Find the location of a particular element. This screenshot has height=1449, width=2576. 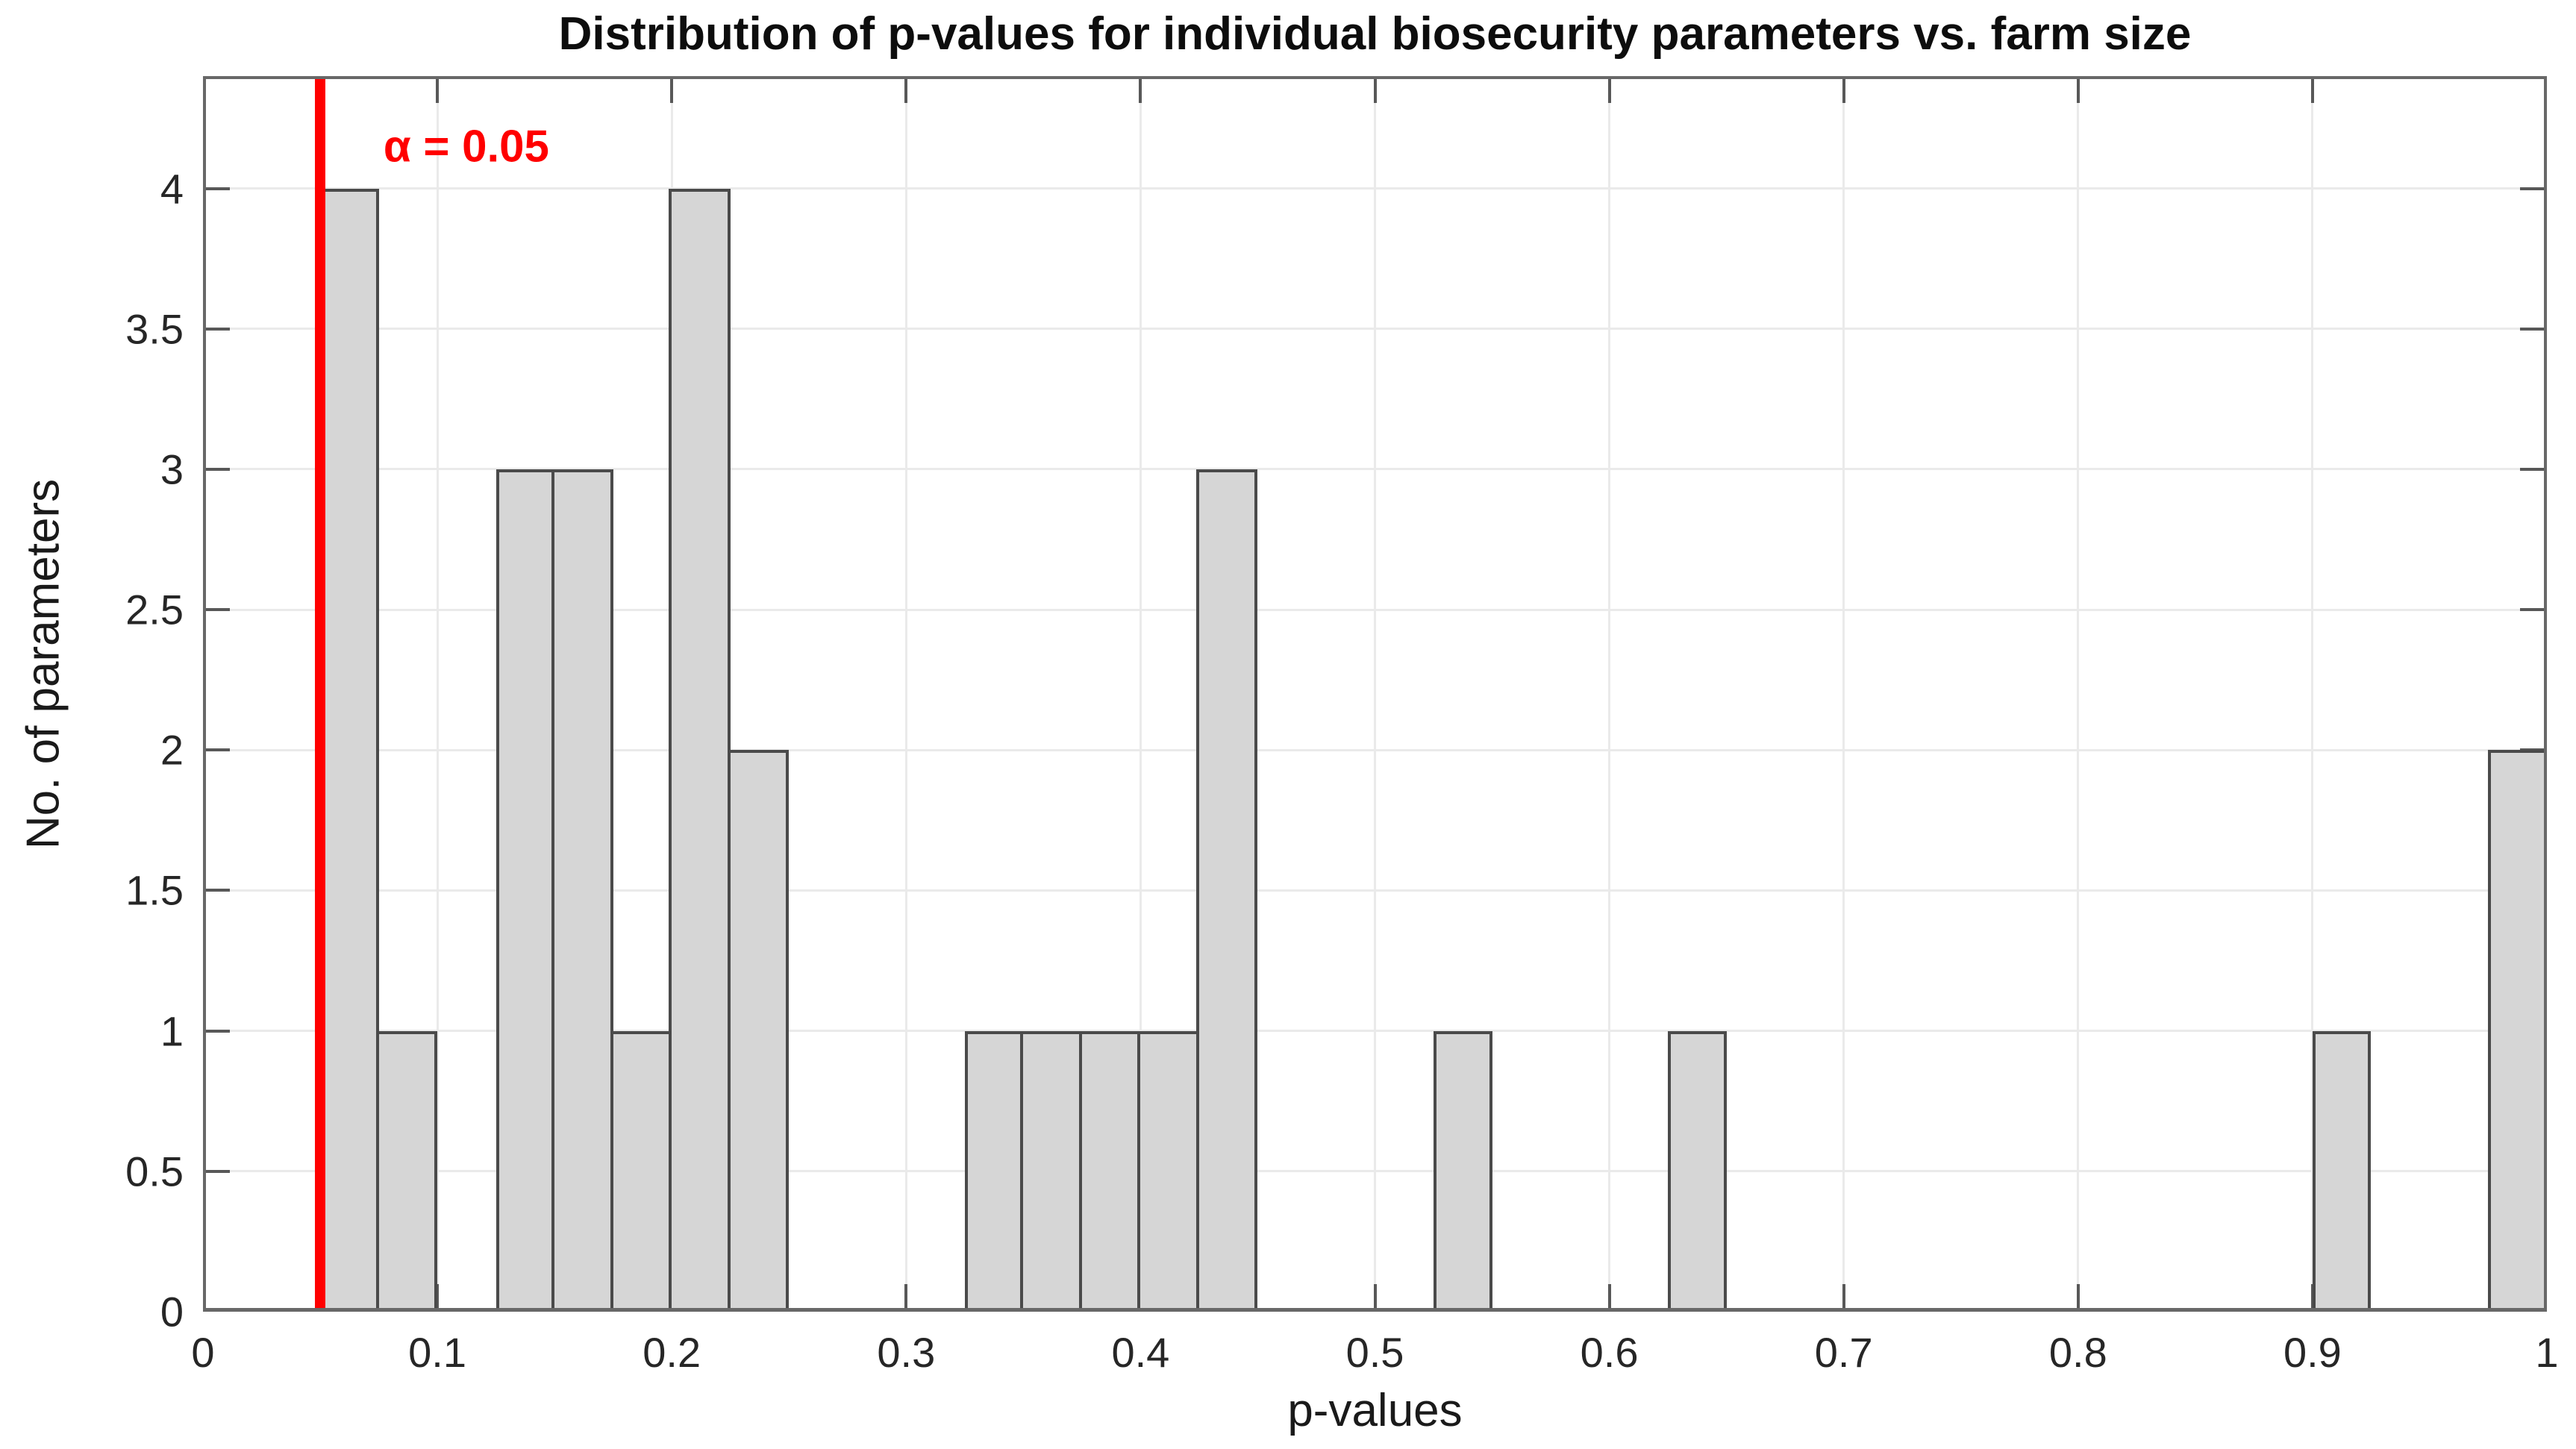

alpha-threshold-line is located at coordinates (320, 694).